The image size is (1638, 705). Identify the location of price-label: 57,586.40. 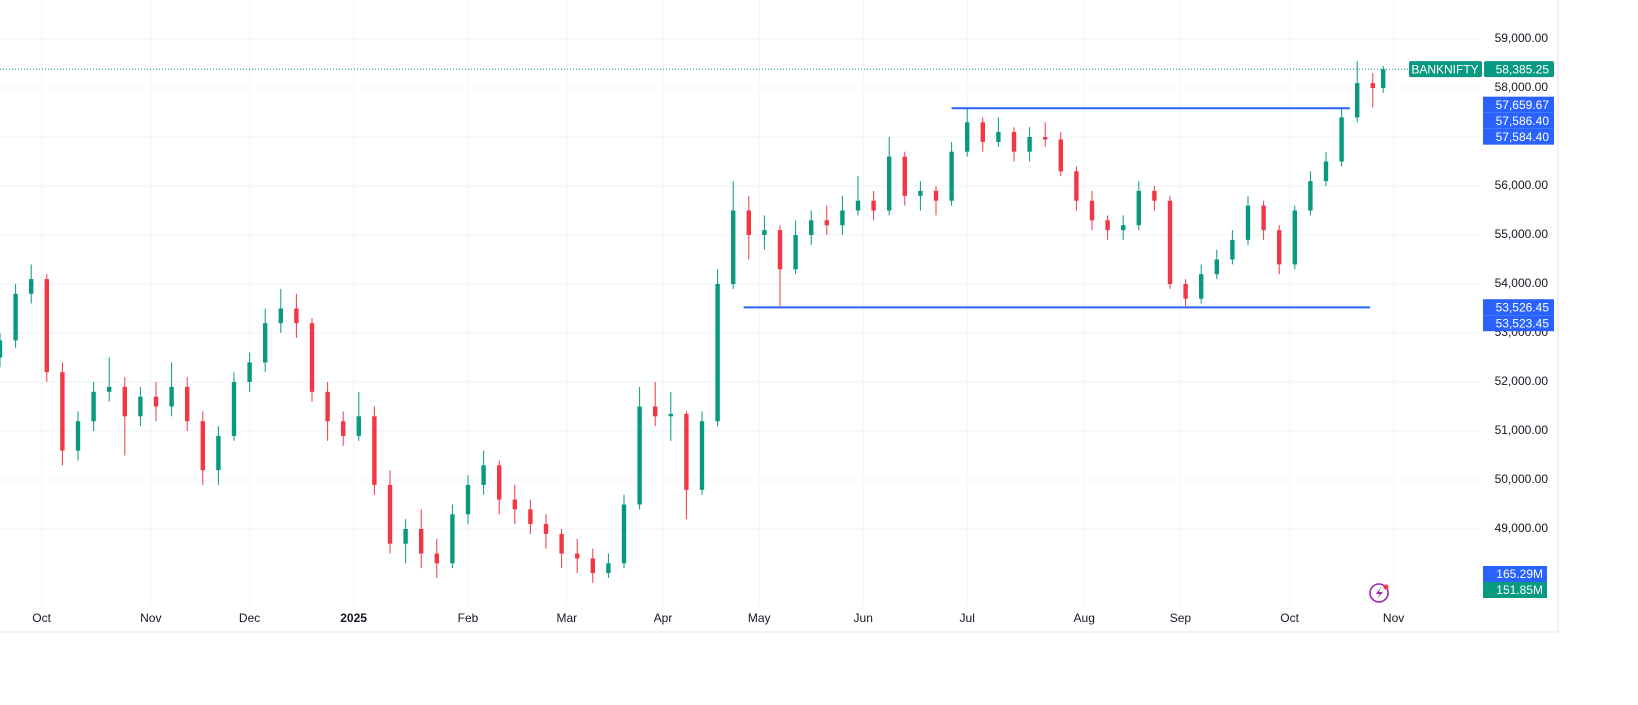
(1523, 121).